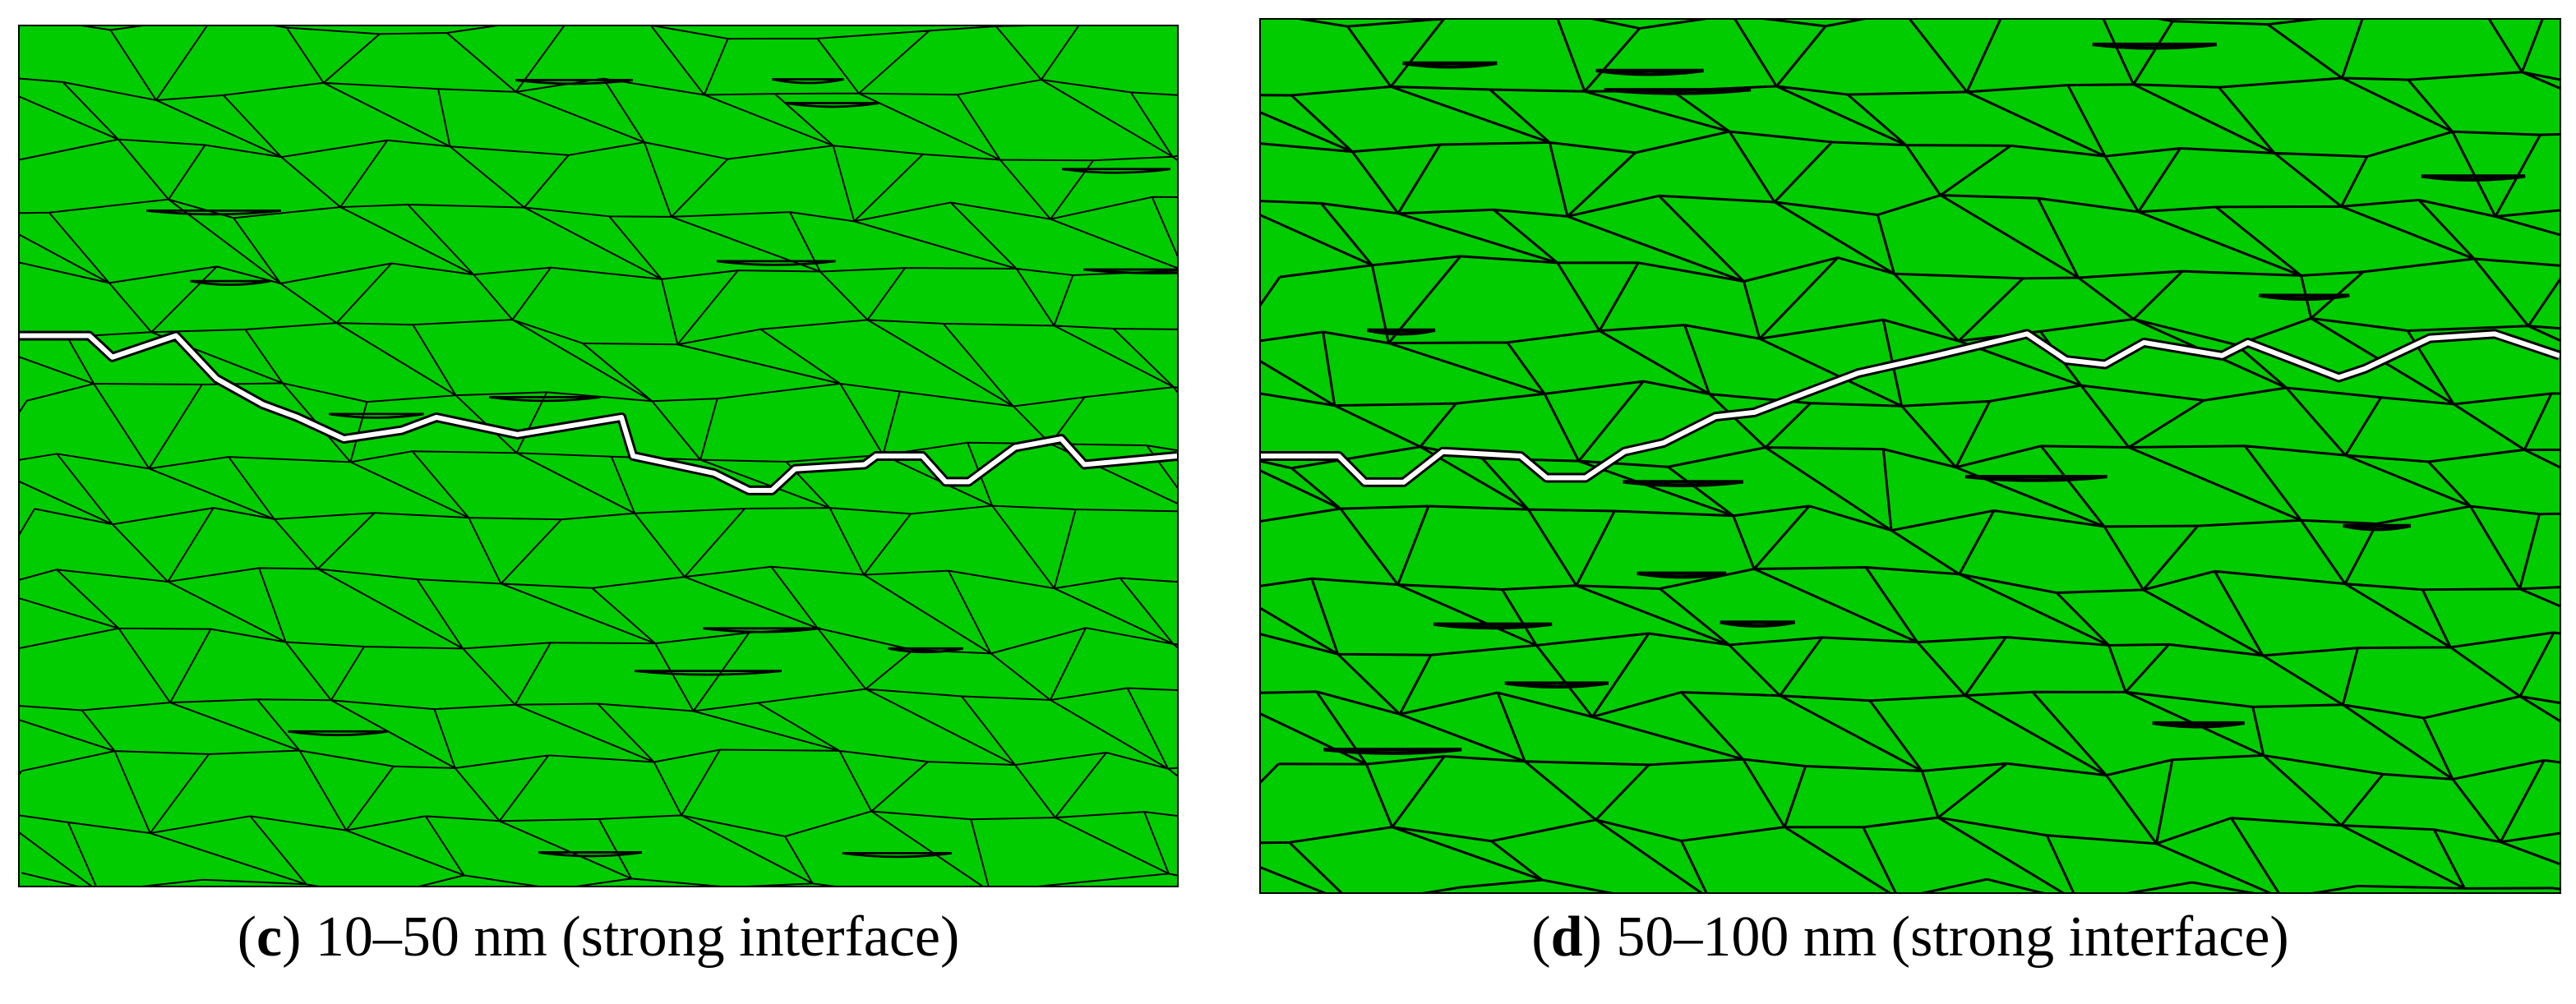 This screenshot has height=1004, width=2576. I want to click on panel-c-caption-letter: c, so click(269, 937).